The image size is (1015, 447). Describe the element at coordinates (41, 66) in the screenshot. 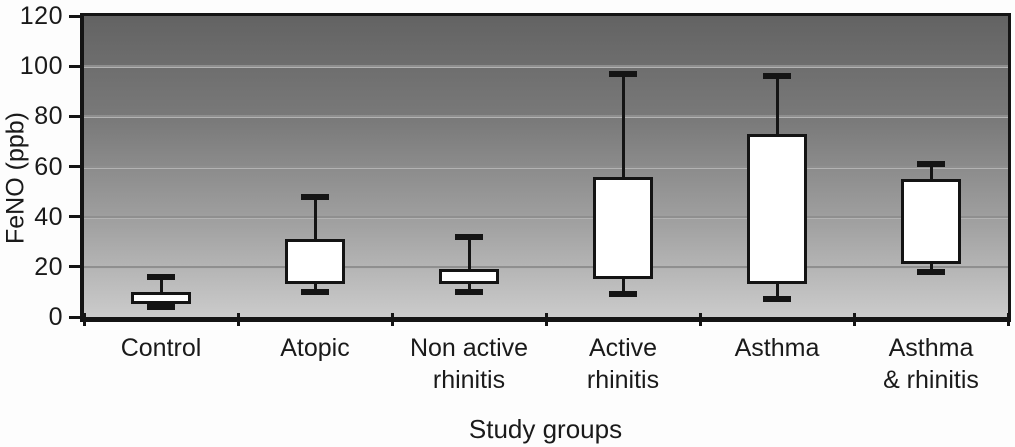

I see `y-axis-tick-label: 100` at that location.